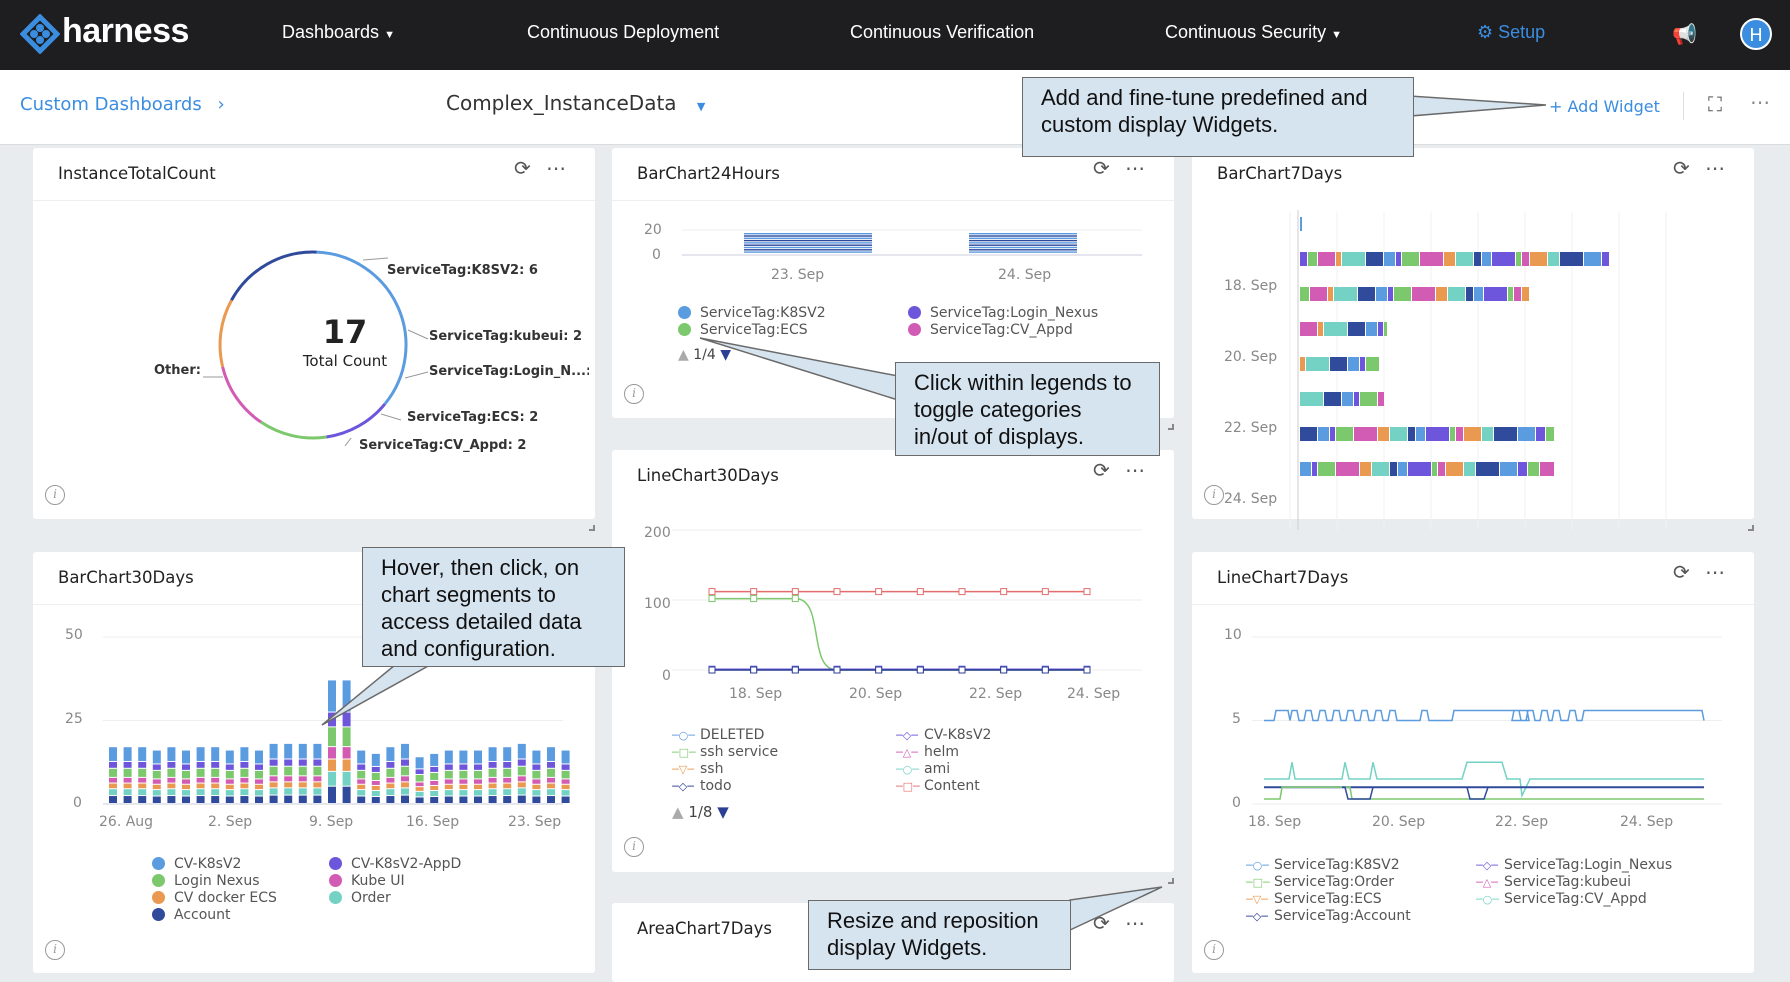 Image resolution: width=1790 pixels, height=982 pixels. I want to click on legend-ecs: ServiceTag:ECS, so click(743, 330).